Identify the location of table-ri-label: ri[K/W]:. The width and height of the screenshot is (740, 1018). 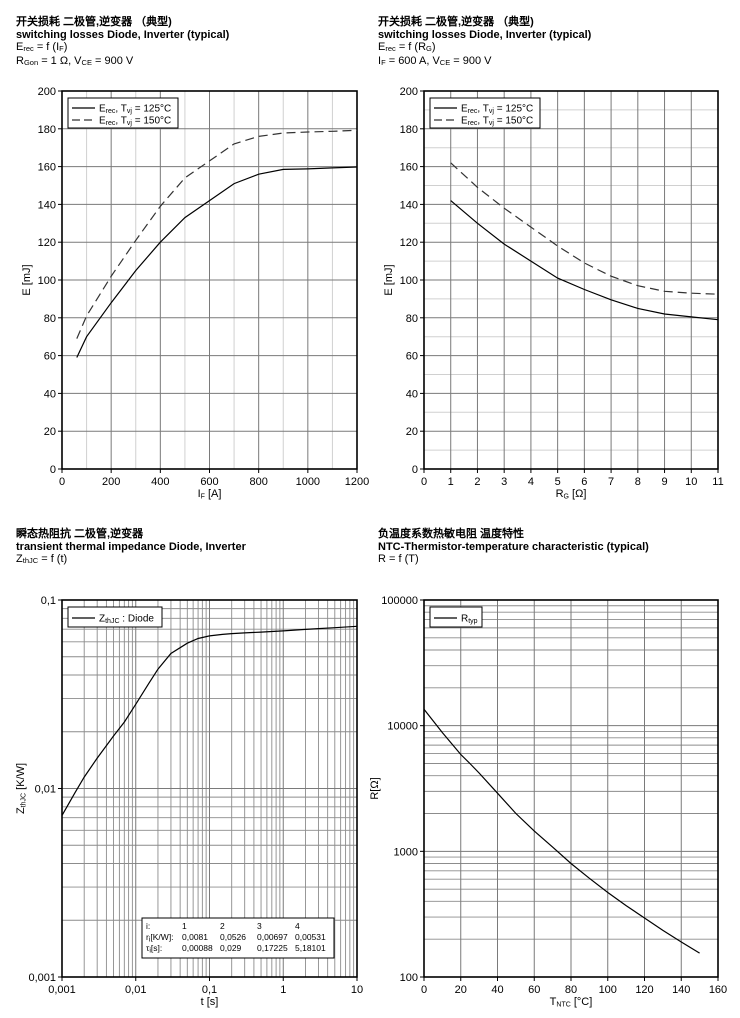
(160, 938).